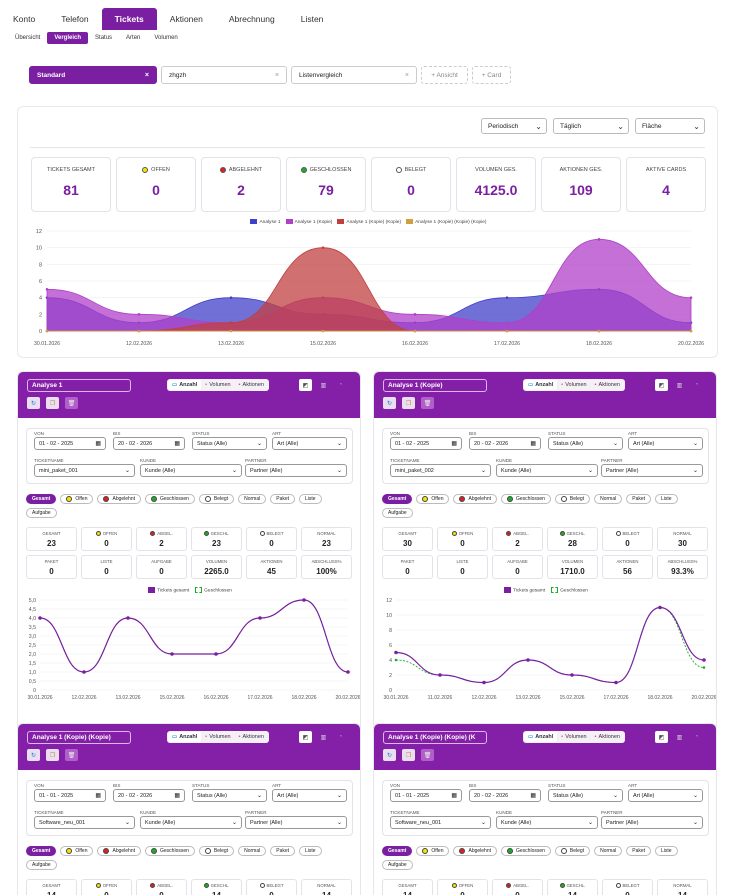 This screenshot has width=736, height=895. What do you see at coordinates (75, 19) in the screenshot?
I see `nav-tab-telefon: Telefon` at bounding box center [75, 19].